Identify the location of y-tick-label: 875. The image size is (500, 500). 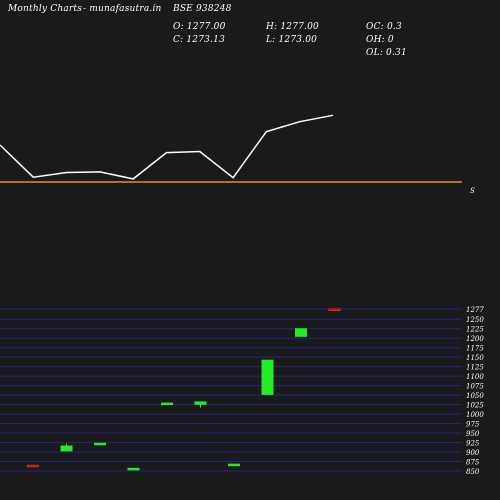
(473, 463).